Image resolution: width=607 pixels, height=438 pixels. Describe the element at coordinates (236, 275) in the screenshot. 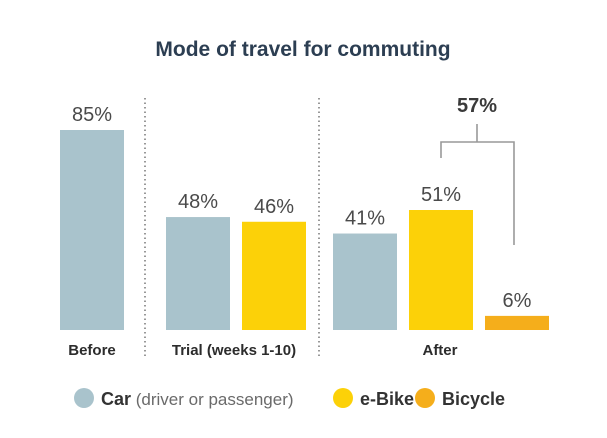

I see `bar-group: 48% 46% Trial (weeks 1-10)` at that location.